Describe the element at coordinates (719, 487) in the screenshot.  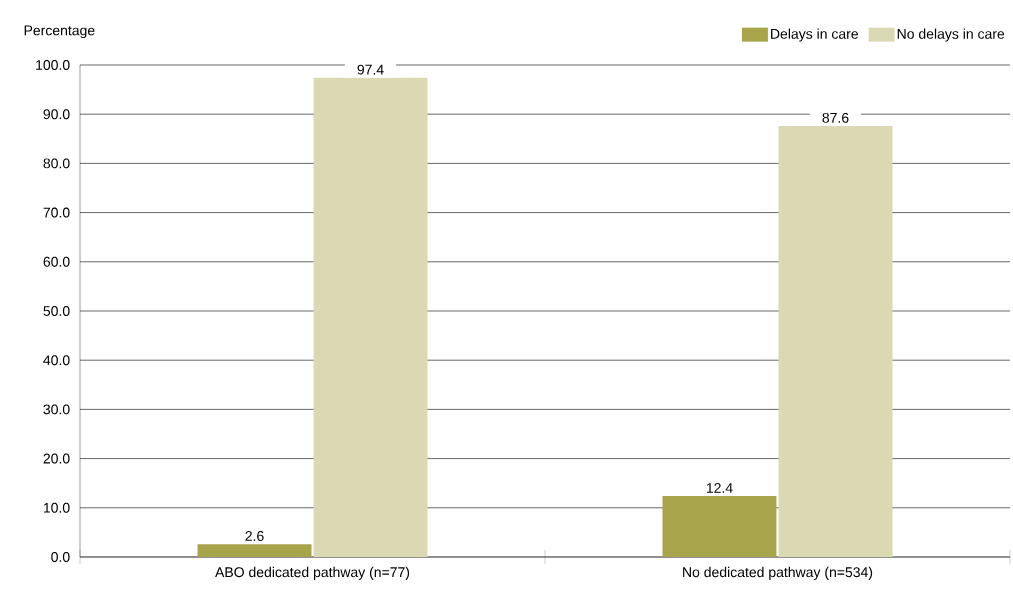
I see `data-label: 12.4` at that location.